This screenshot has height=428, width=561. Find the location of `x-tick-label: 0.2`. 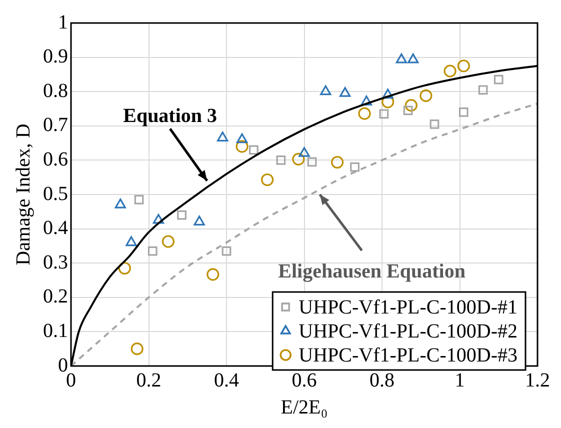

x-tick-label: 0.2 is located at coordinates (149, 380).